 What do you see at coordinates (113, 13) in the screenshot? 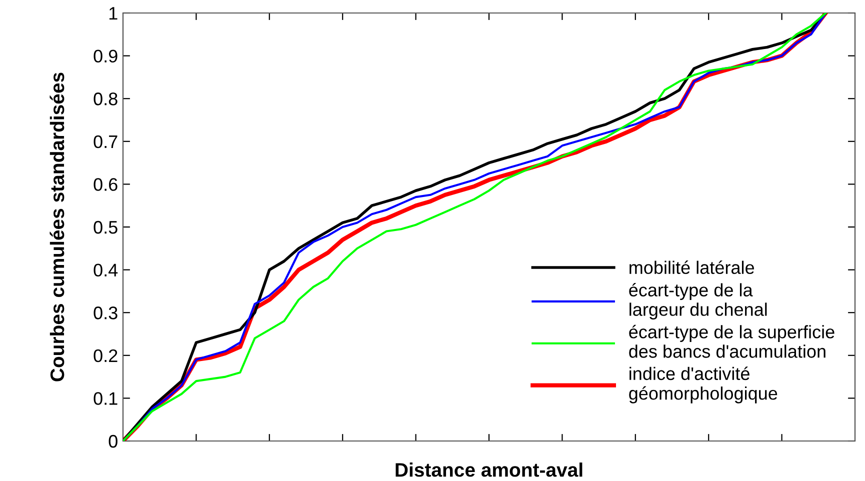
I see `y-tick-label: 1` at bounding box center [113, 13].